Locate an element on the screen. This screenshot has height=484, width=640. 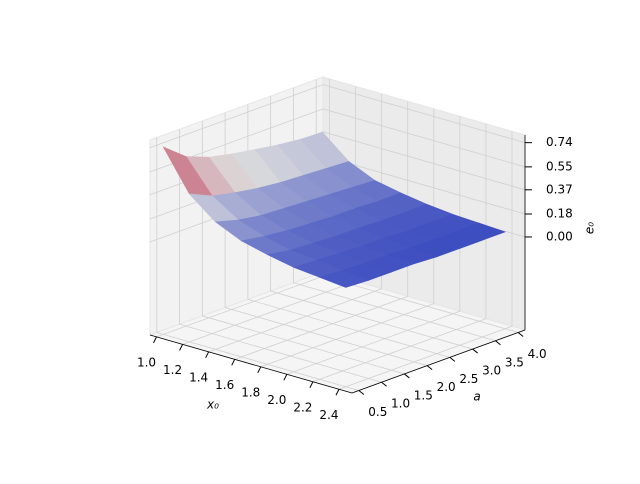
y-tick-label: 1.0 is located at coordinates (400, 404).